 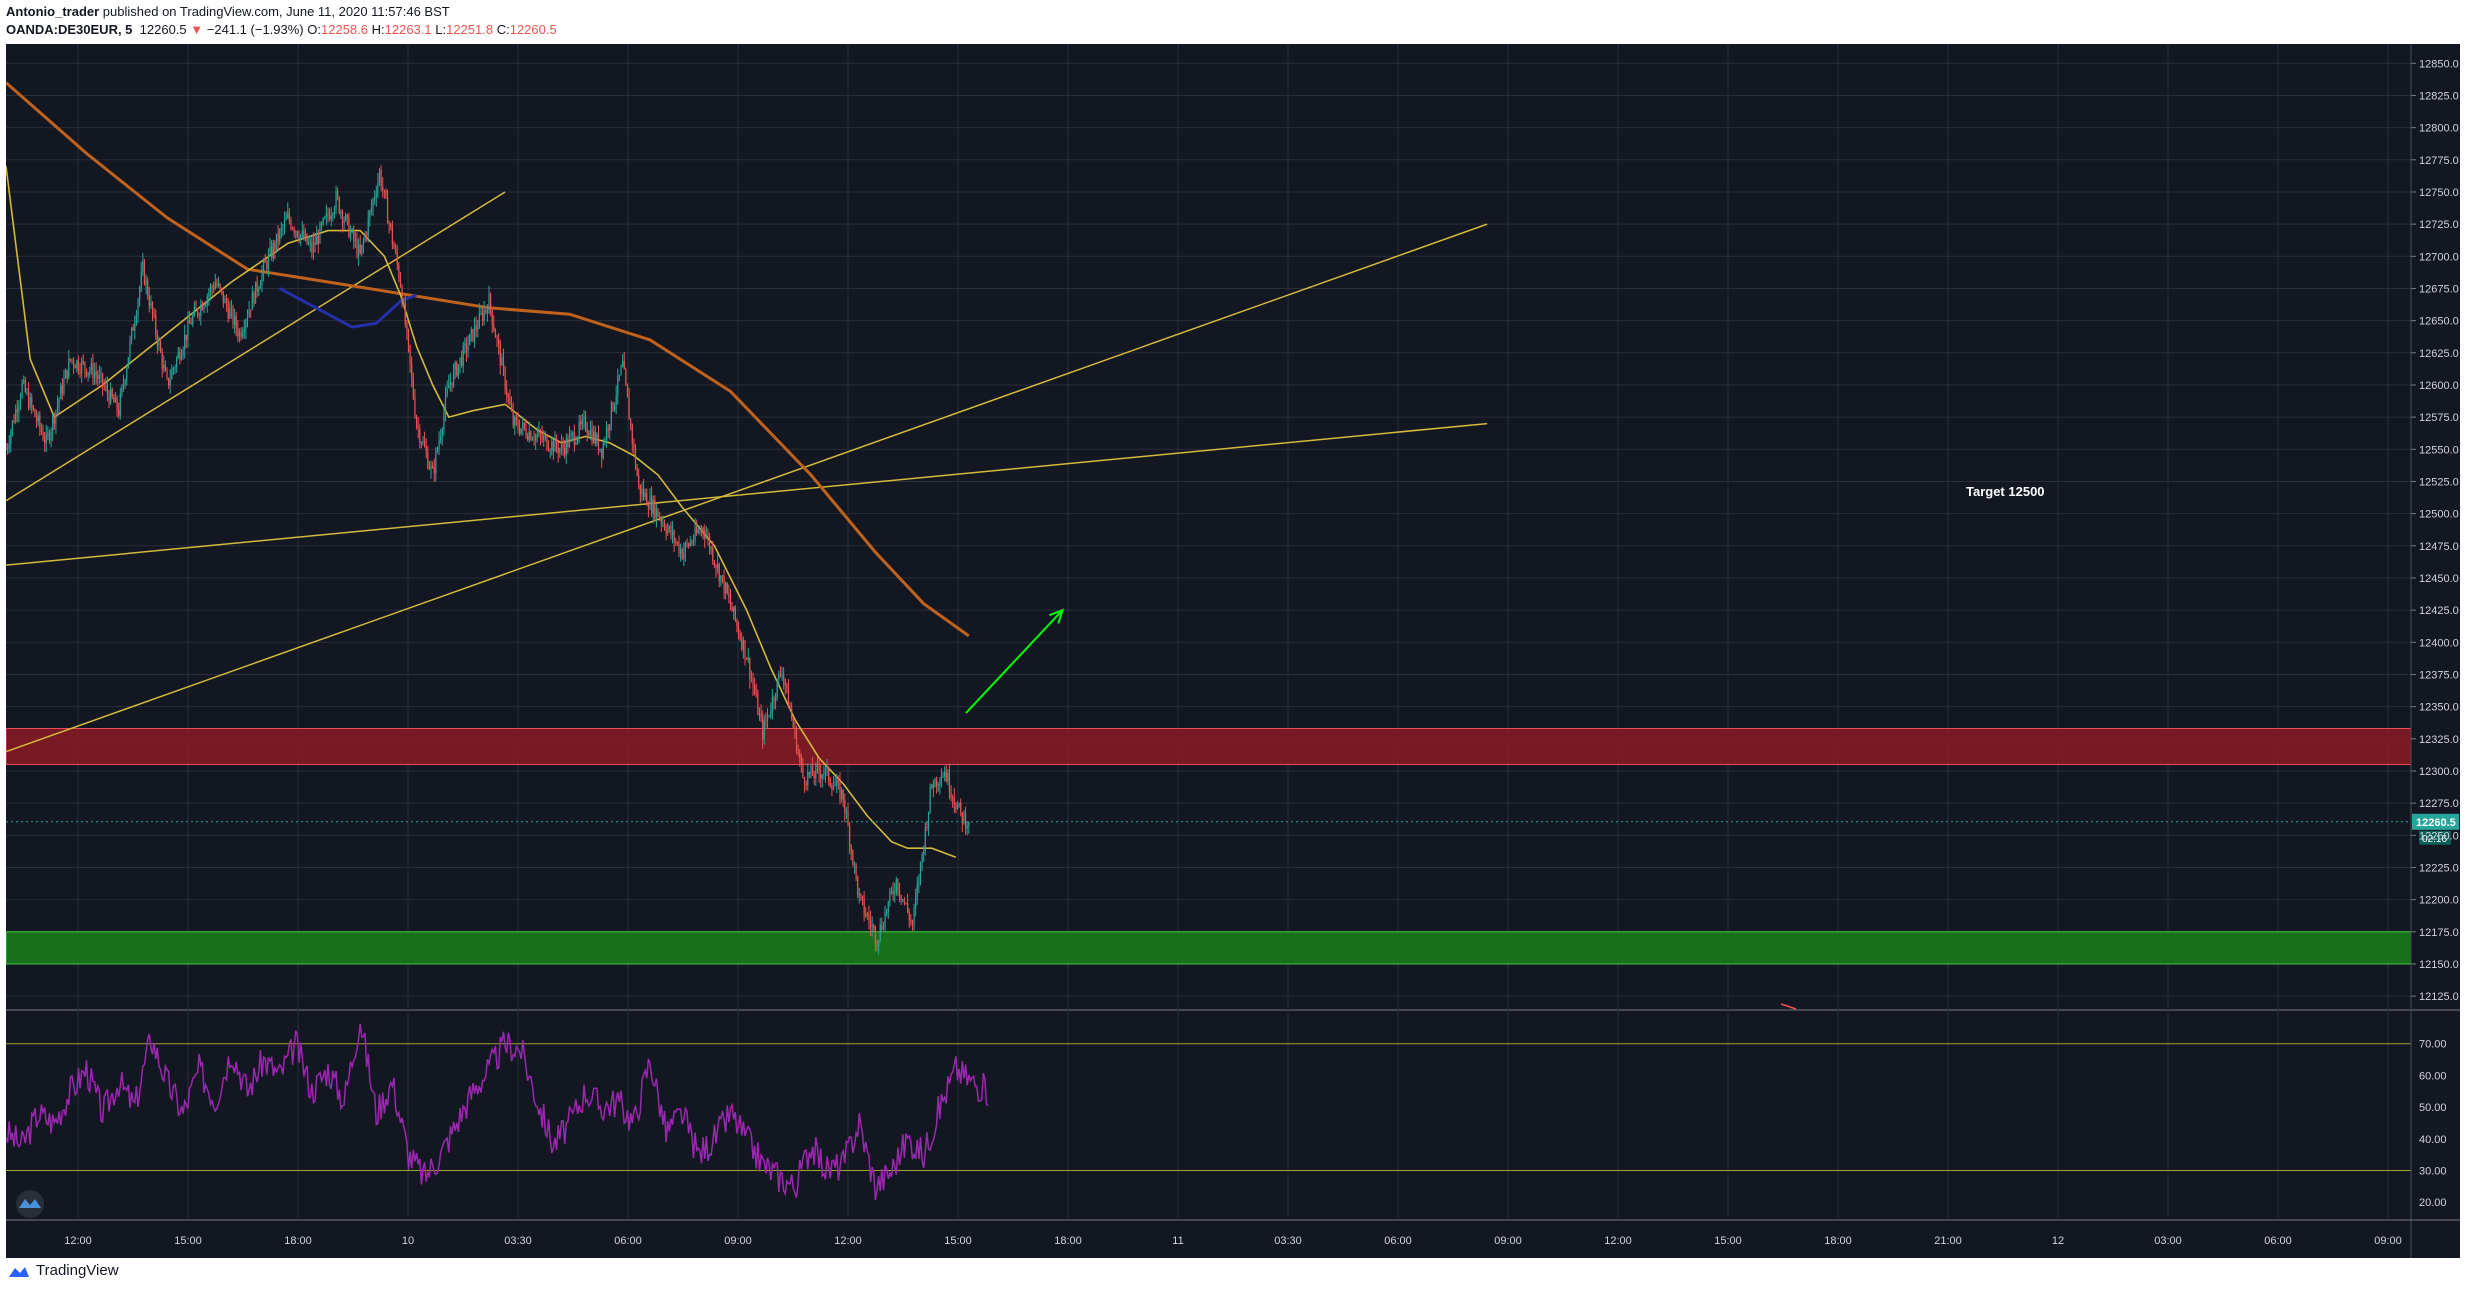 I want to click on price-tick-label: 12300.0, so click(x=2439, y=772).